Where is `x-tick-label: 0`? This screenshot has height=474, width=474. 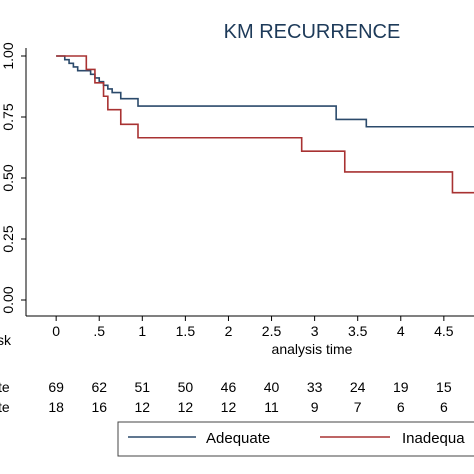
x-tick-label: 0 is located at coordinates (56, 331).